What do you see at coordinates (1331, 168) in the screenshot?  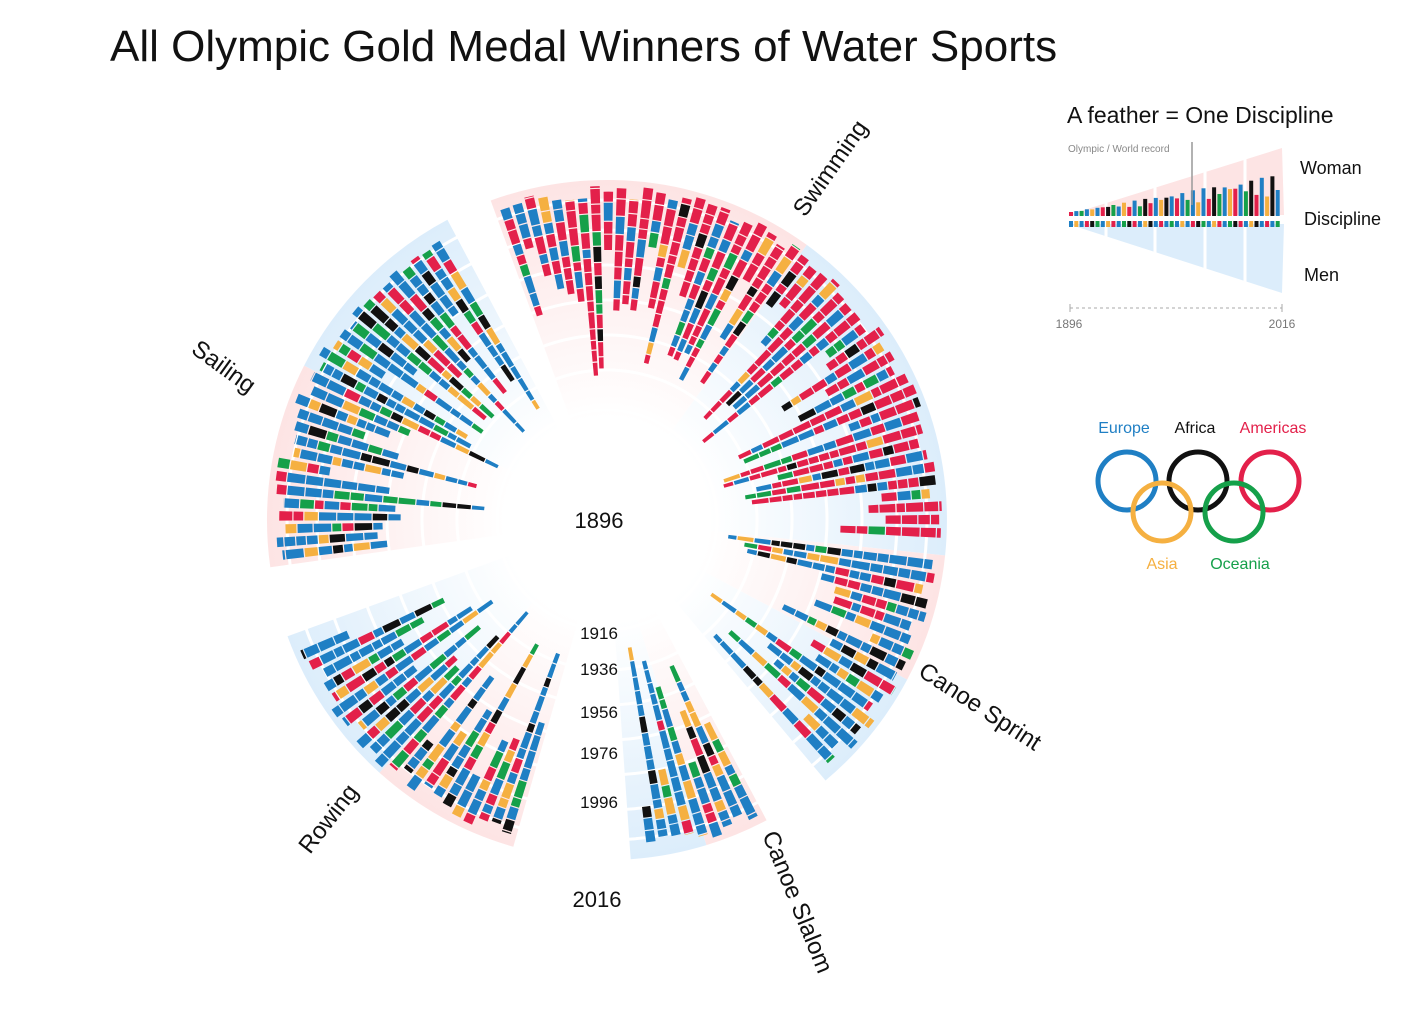 I see `legend-woman-label: Woman` at bounding box center [1331, 168].